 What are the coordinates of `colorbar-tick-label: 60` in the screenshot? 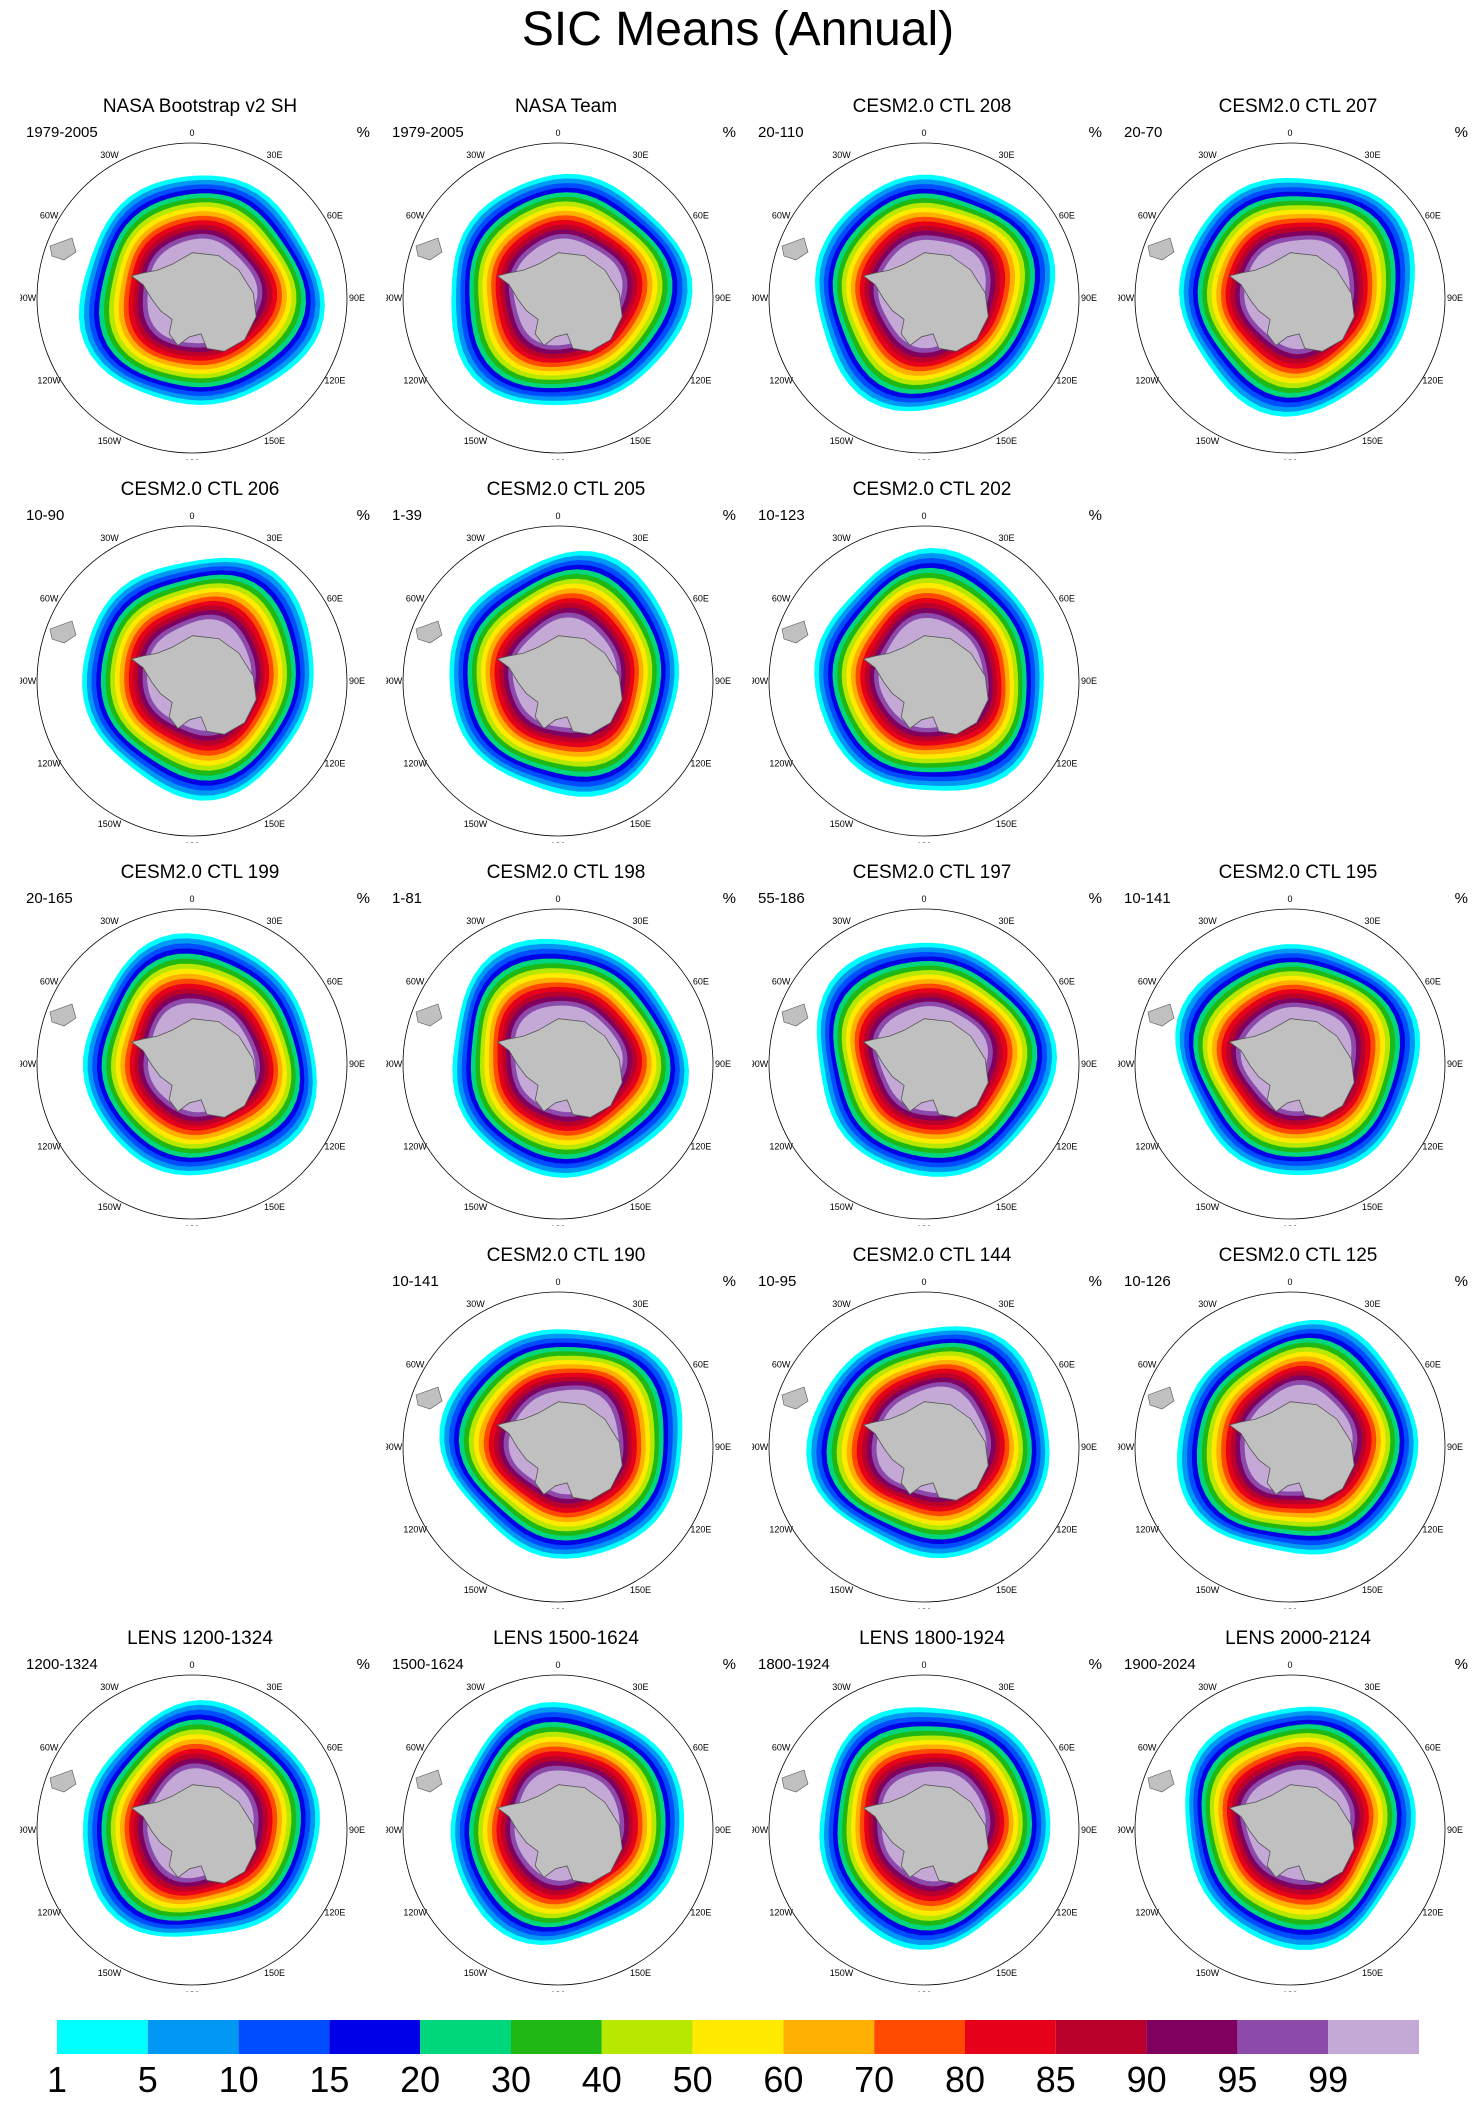 It's located at (783, 2079).